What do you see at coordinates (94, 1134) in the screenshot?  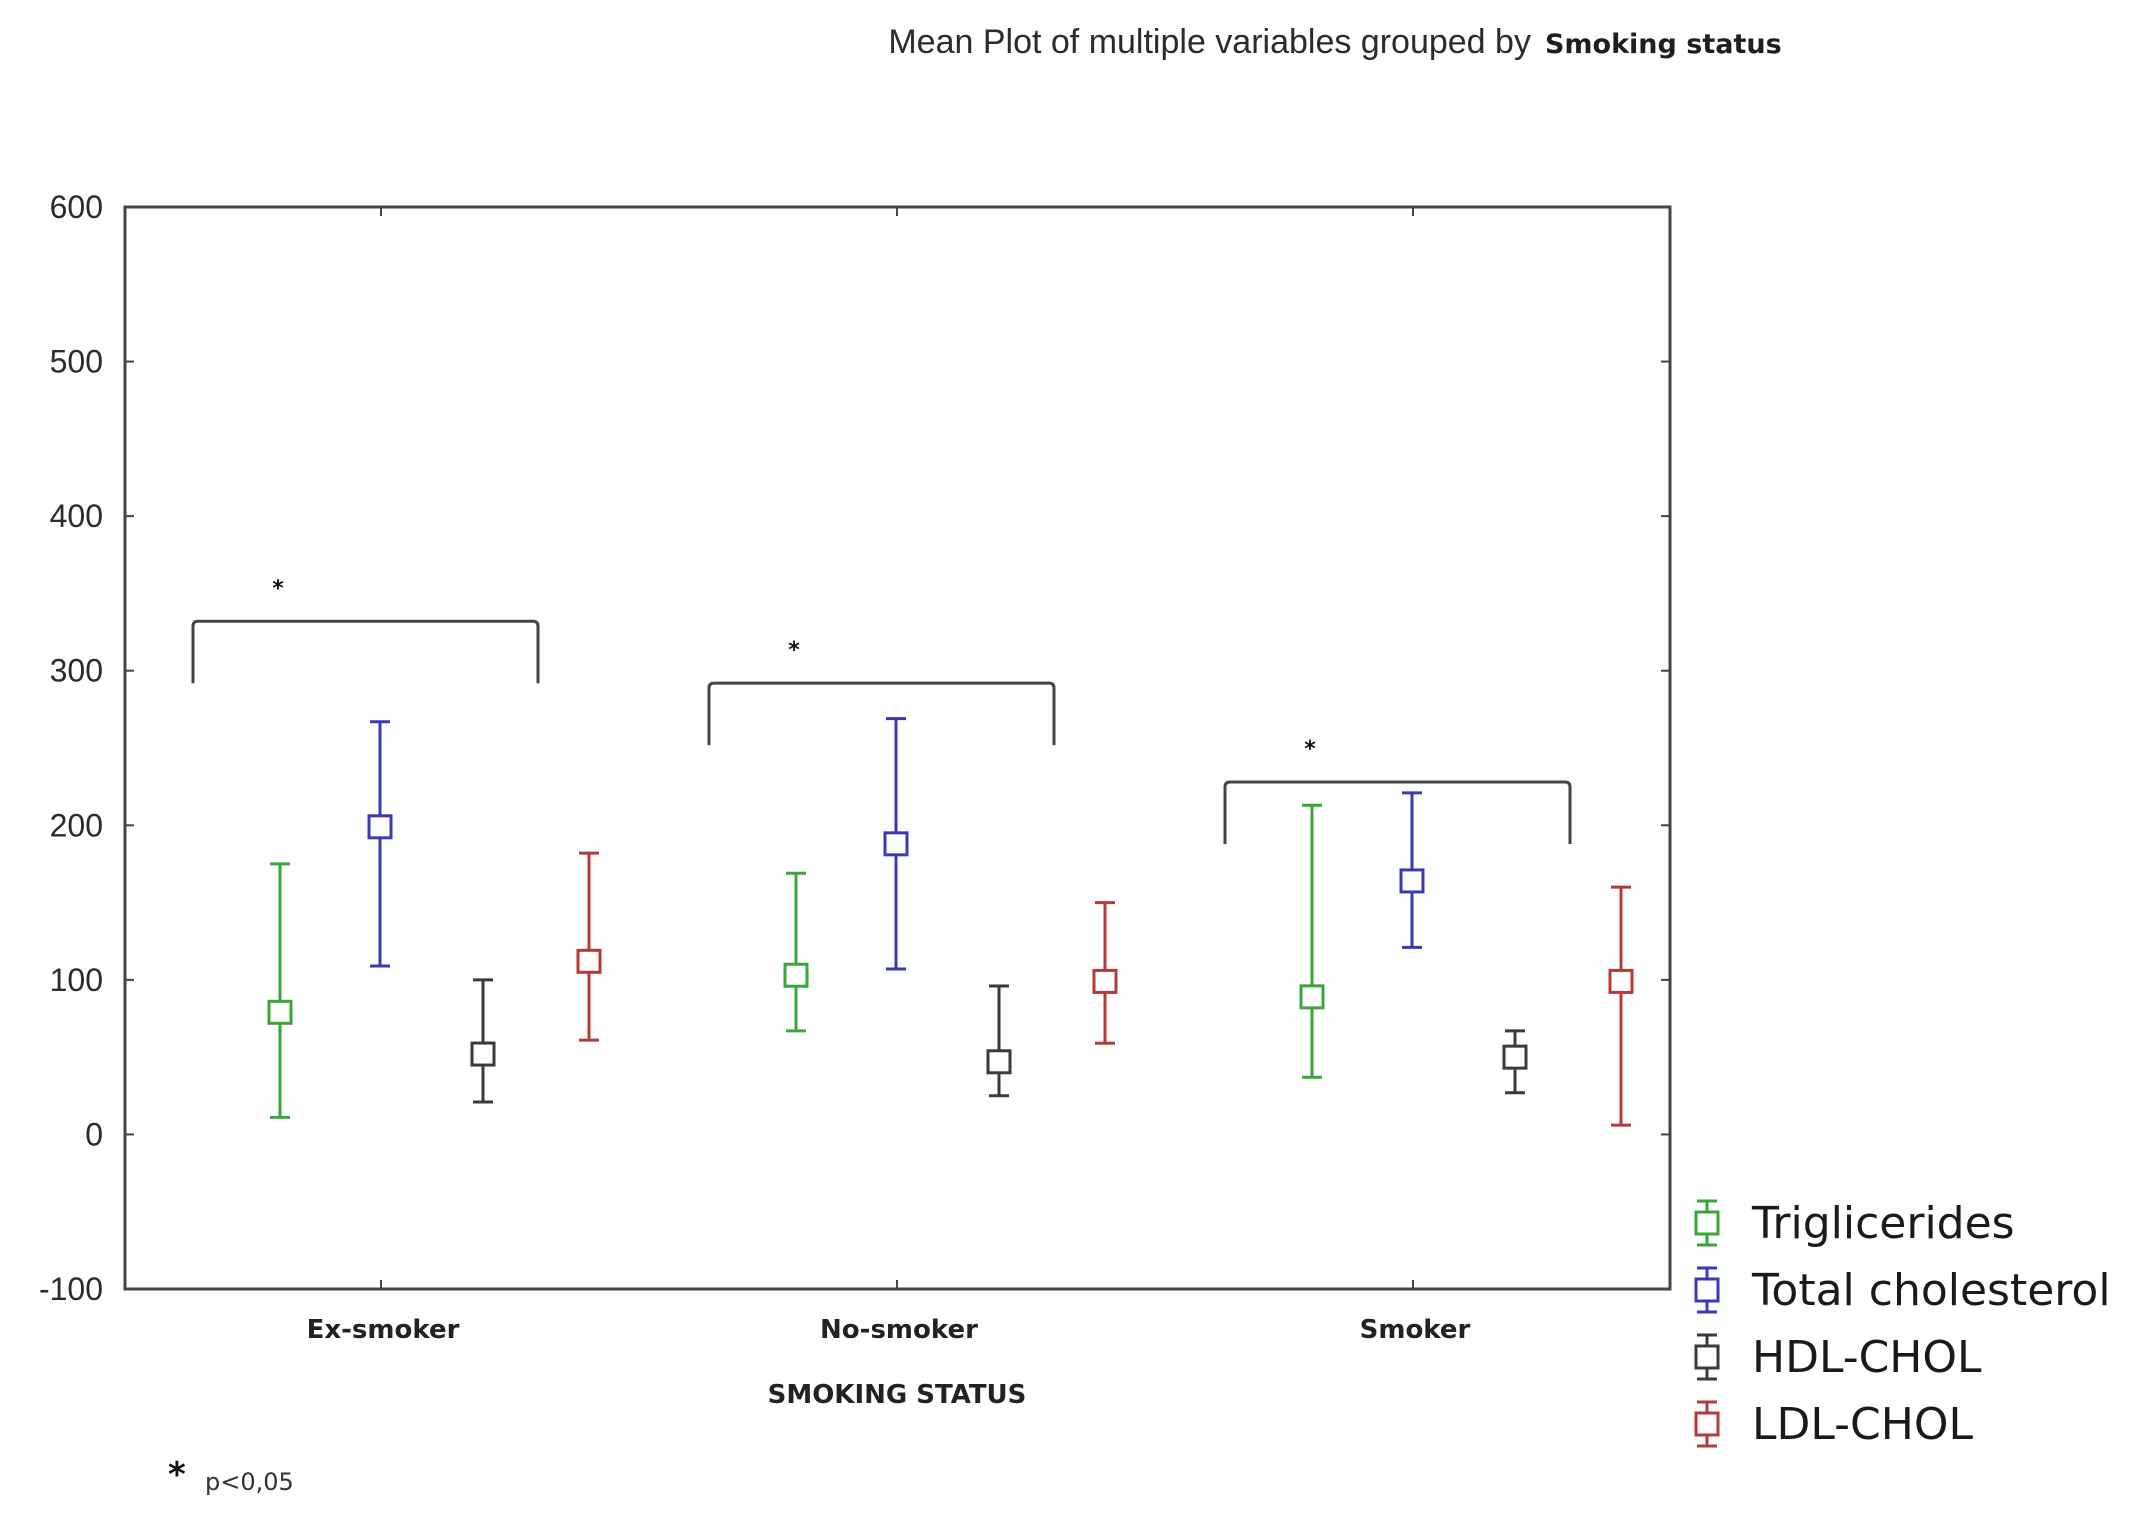 I see `y-tick-label: 0` at bounding box center [94, 1134].